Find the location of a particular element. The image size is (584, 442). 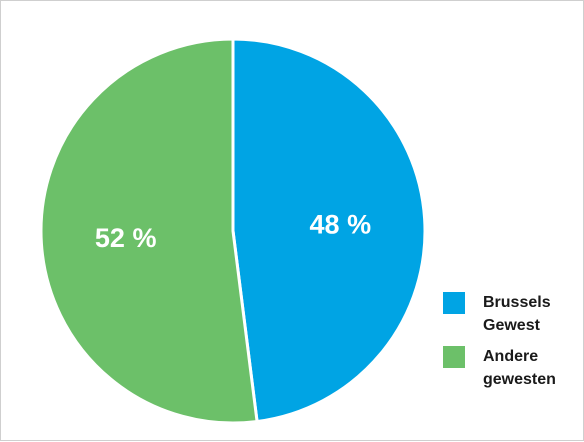

pie-slice-label-0: 48 % is located at coordinates (341, 224).